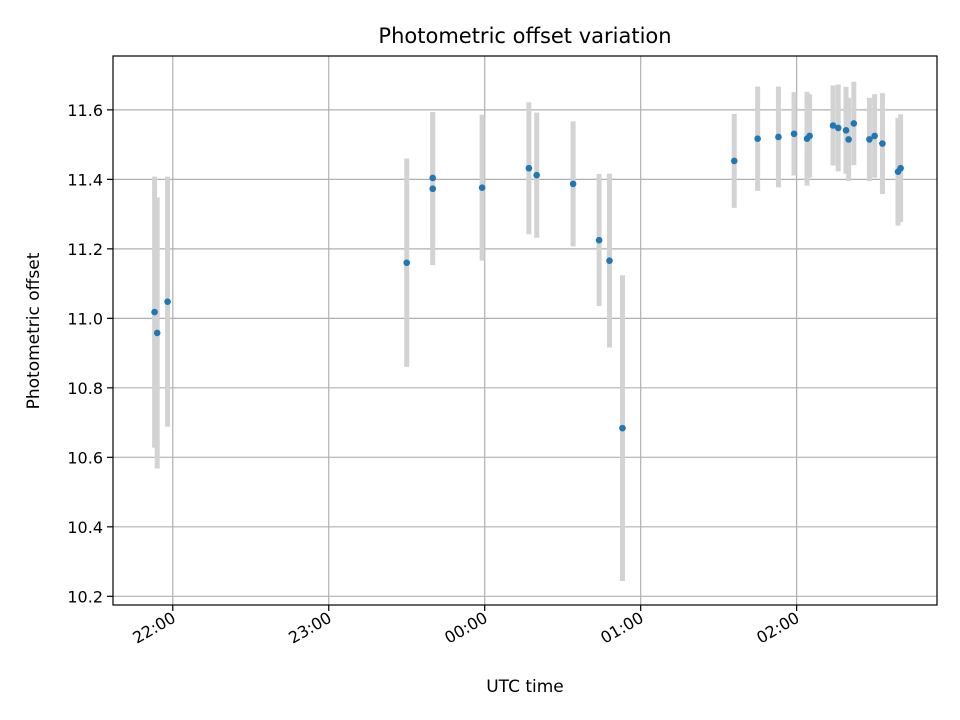  What do you see at coordinates (85, 527) in the screenshot?
I see `y-tick-label: 10.4` at bounding box center [85, 527].